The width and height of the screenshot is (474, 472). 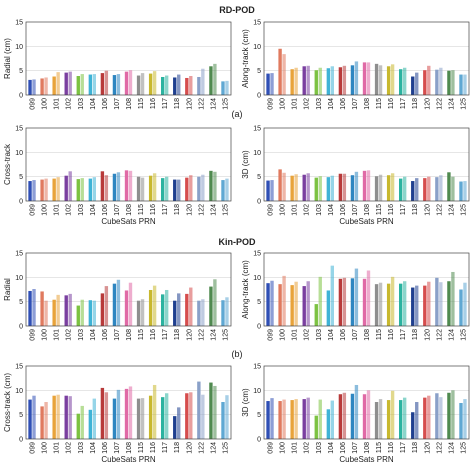 What do you see at coordinates (57, 210) in the screenshot?
I see `x-tick-label: 101` at bounding box center [57, 210].